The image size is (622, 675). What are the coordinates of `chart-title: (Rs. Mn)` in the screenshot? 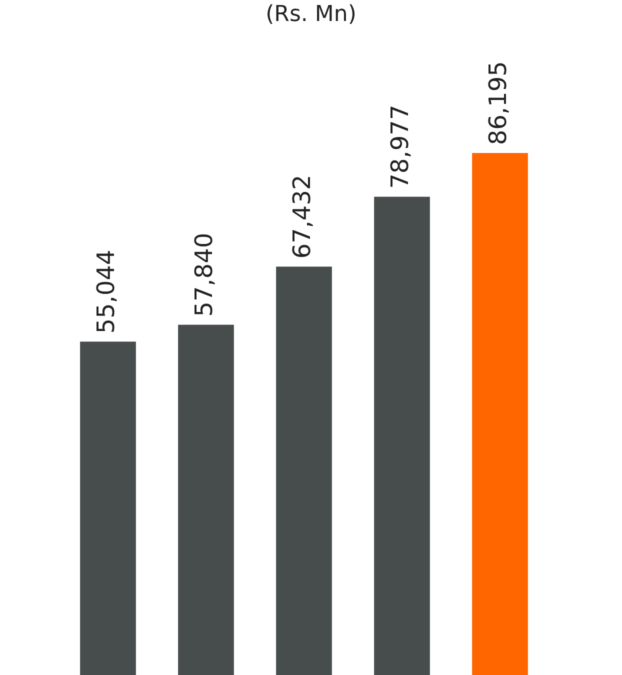 It's located at (311, 15).